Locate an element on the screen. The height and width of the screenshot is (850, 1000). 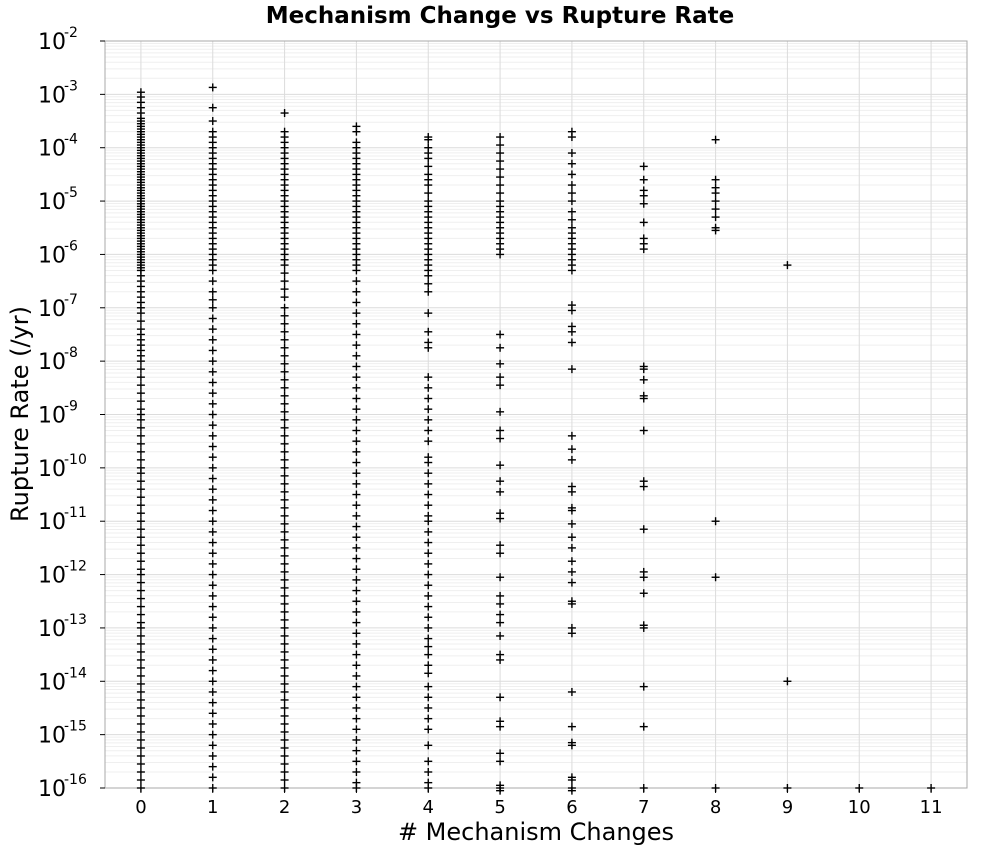
y-tick-label-exponent: -8 is located at coordinates (71, 353).